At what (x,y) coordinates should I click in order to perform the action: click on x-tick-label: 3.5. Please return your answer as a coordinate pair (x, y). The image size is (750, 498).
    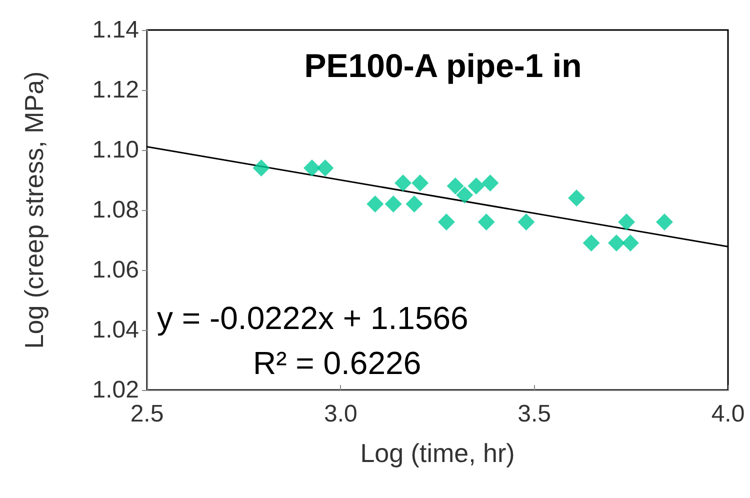
    Looking at the image, I should click on (535, 414).